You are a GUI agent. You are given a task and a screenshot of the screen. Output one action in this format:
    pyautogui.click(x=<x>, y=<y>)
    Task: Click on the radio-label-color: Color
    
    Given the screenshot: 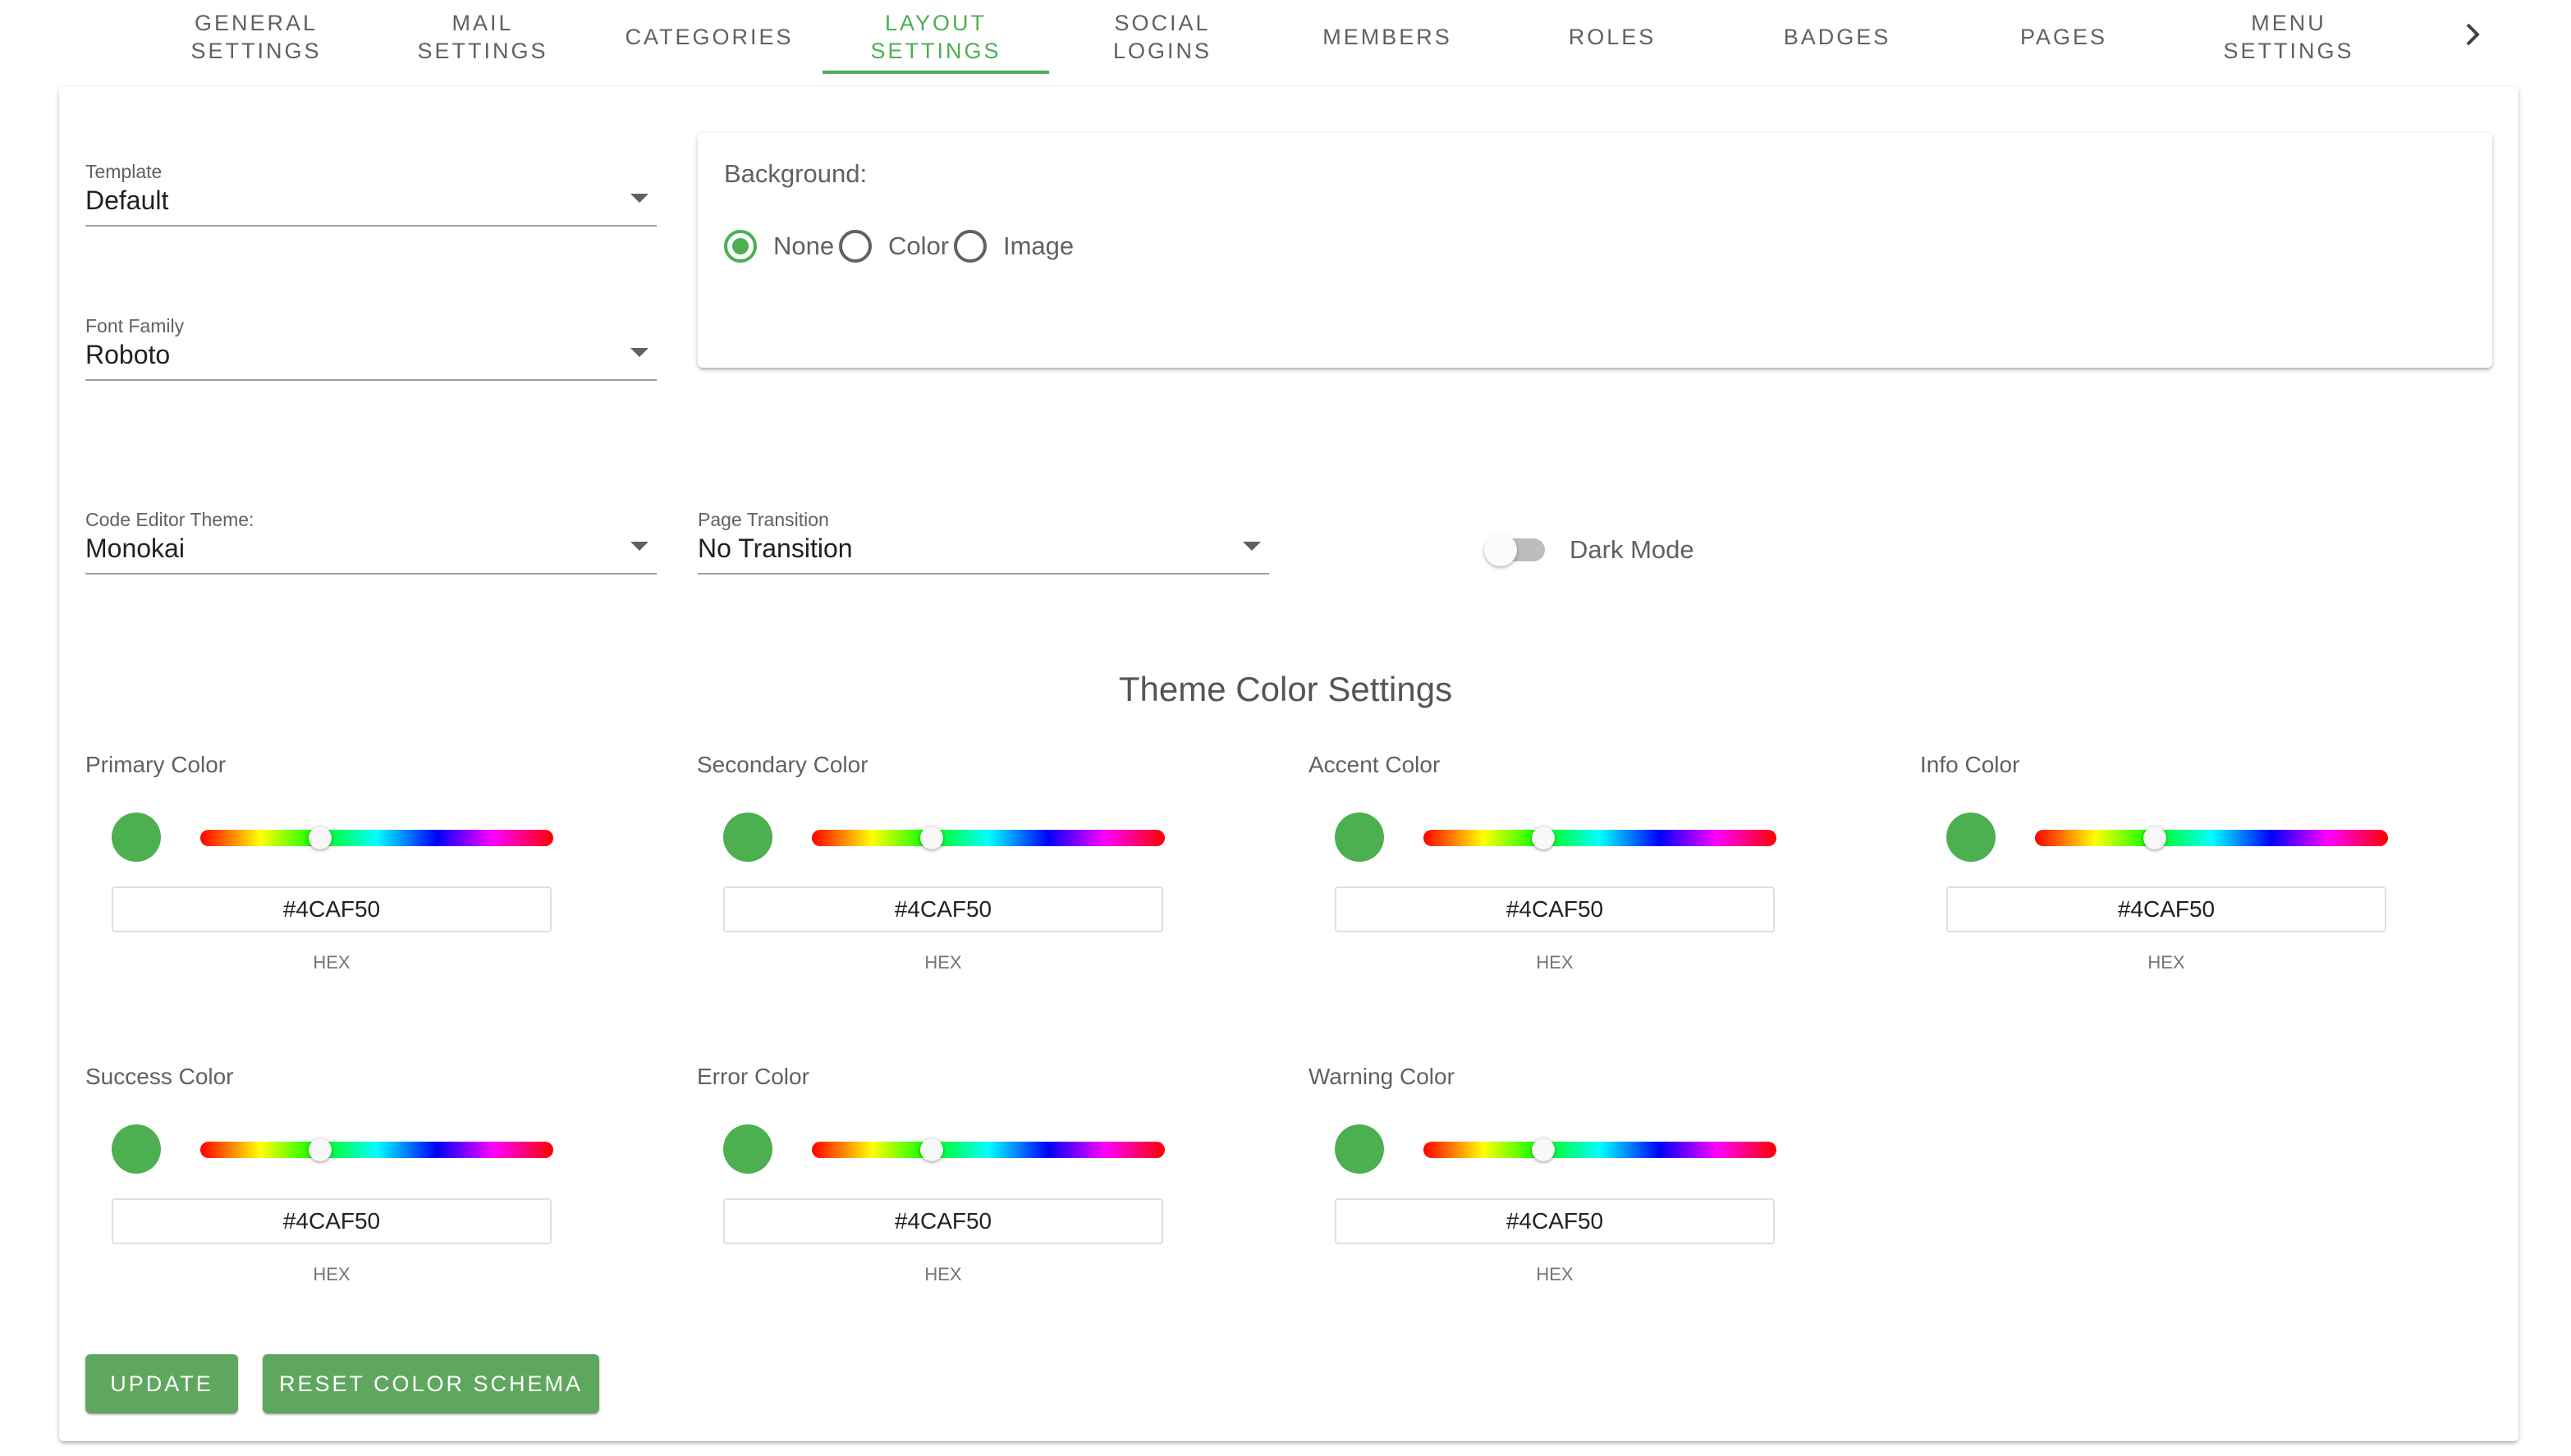 What is the action you would take?
    pyautogui.click(x=919, y=245)
    